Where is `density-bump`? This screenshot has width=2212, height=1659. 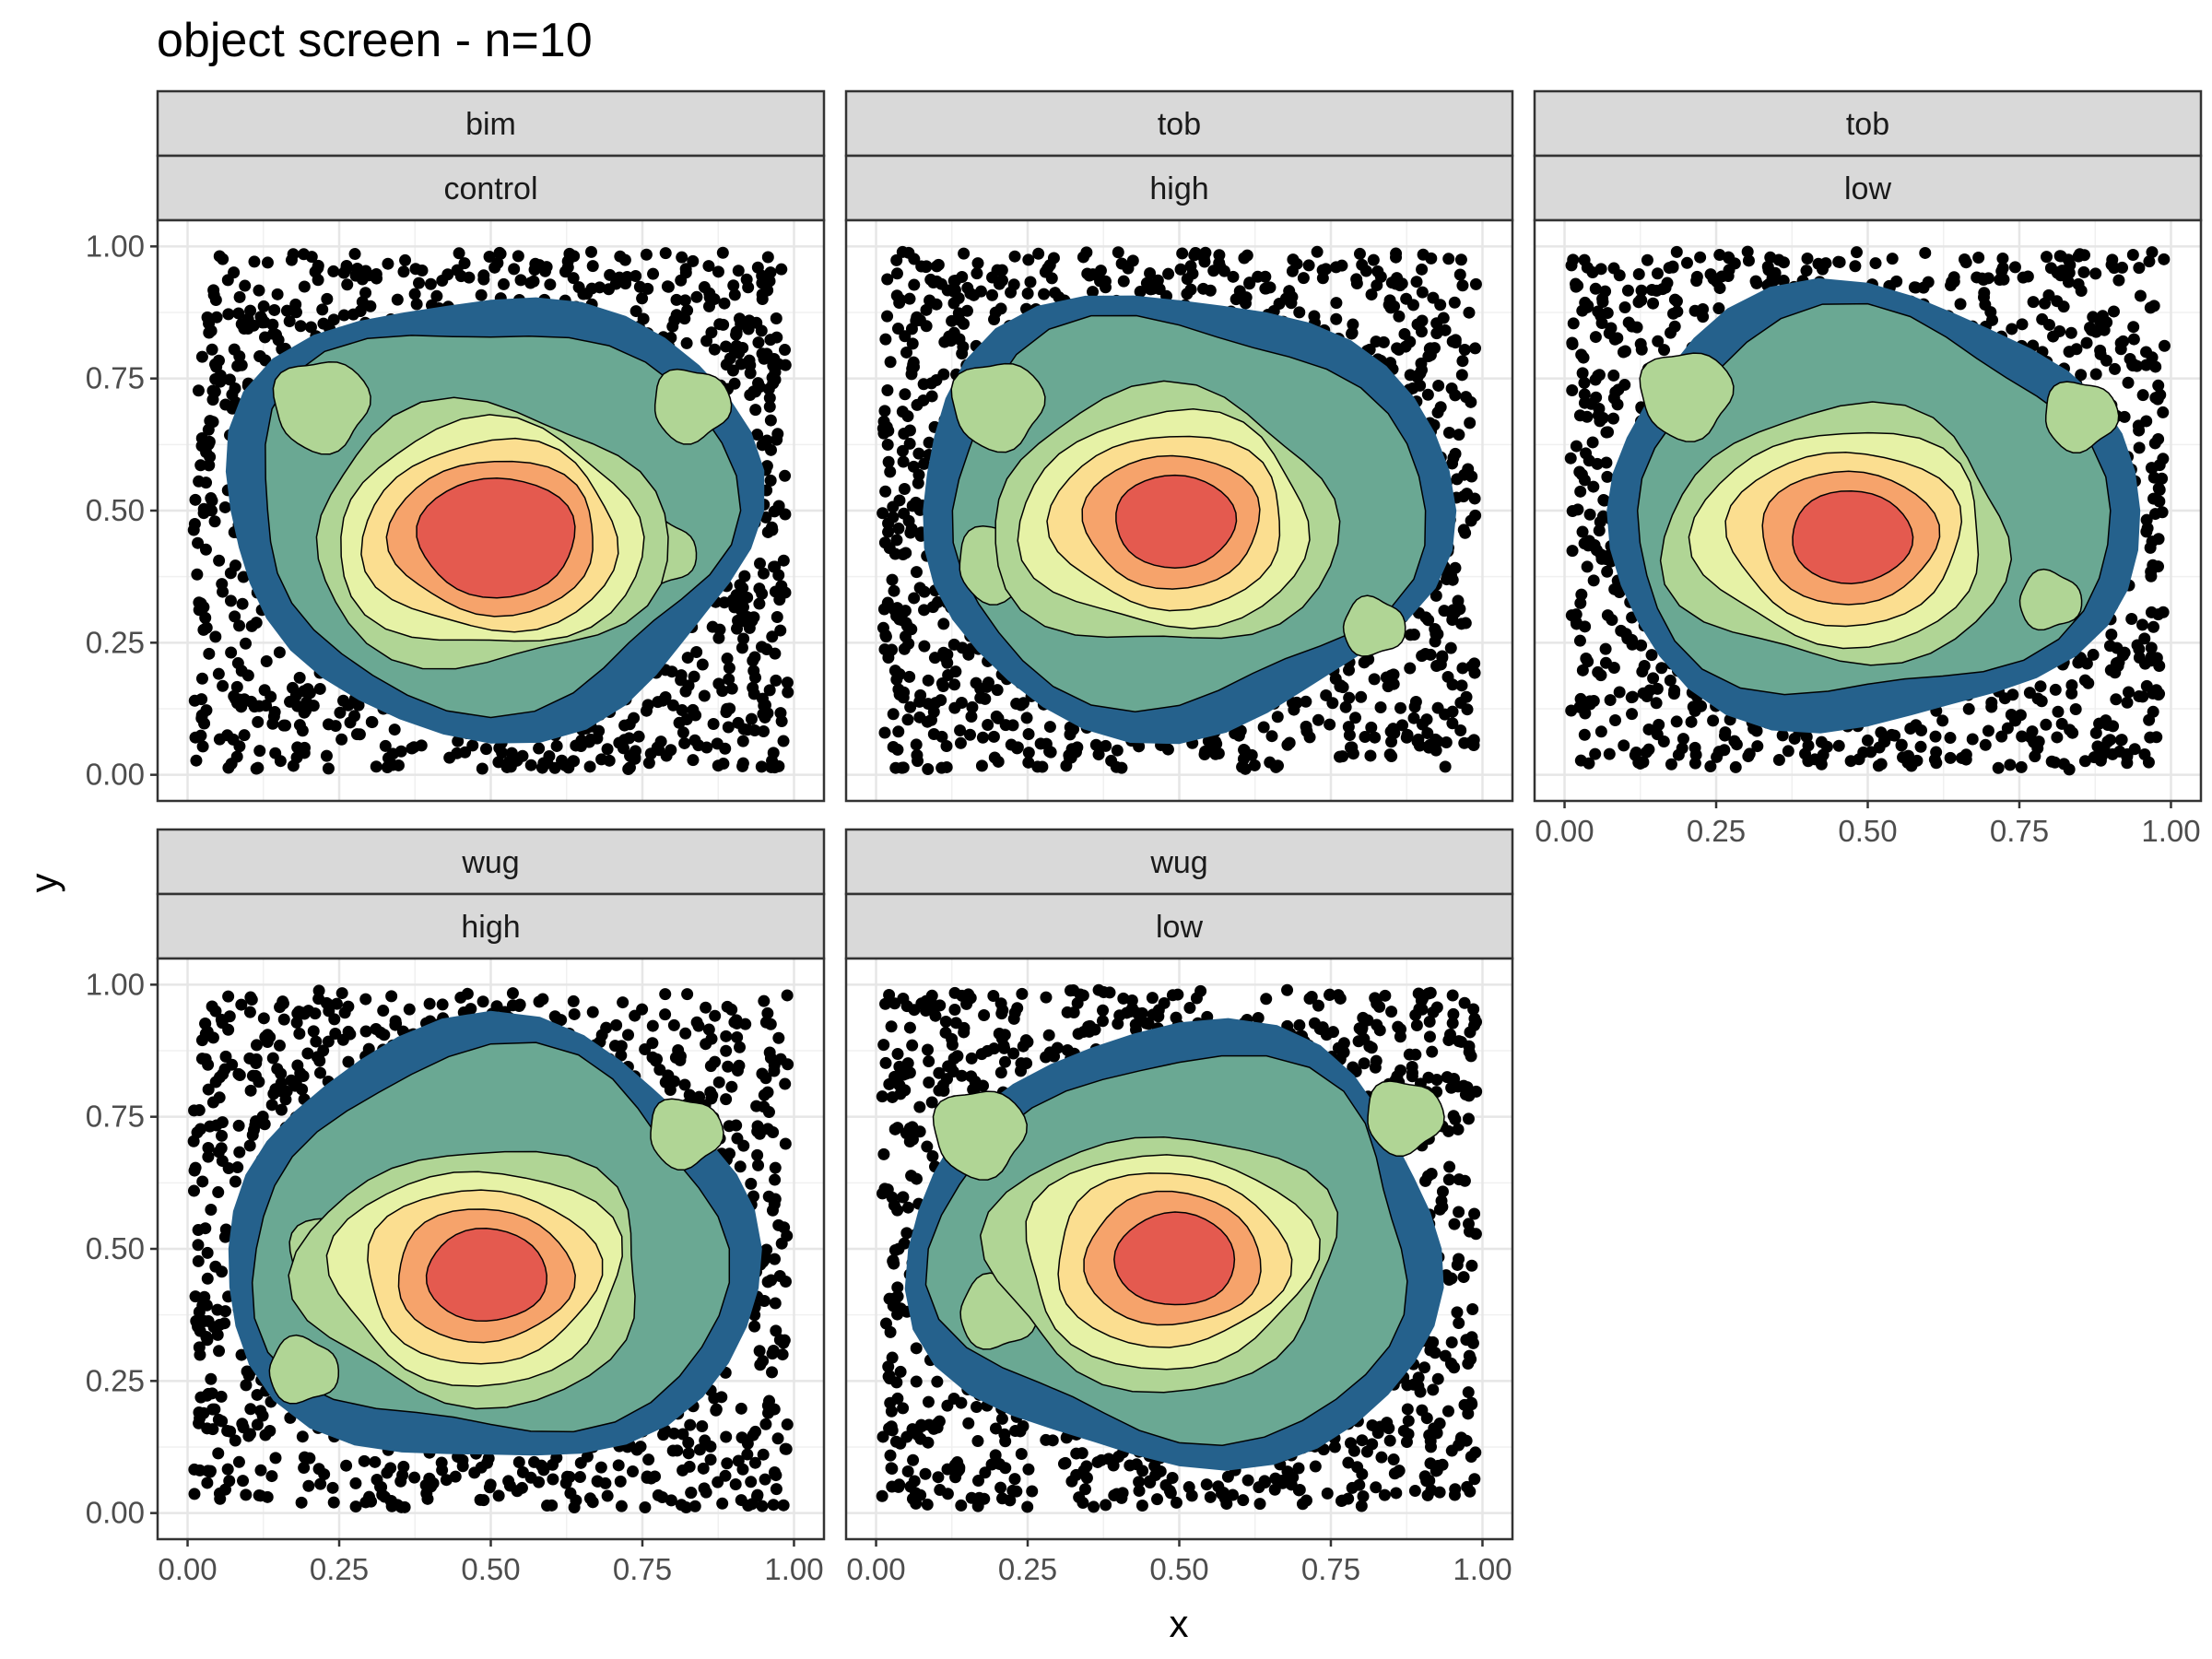
density-bump is located at coordinates (2050, 599).